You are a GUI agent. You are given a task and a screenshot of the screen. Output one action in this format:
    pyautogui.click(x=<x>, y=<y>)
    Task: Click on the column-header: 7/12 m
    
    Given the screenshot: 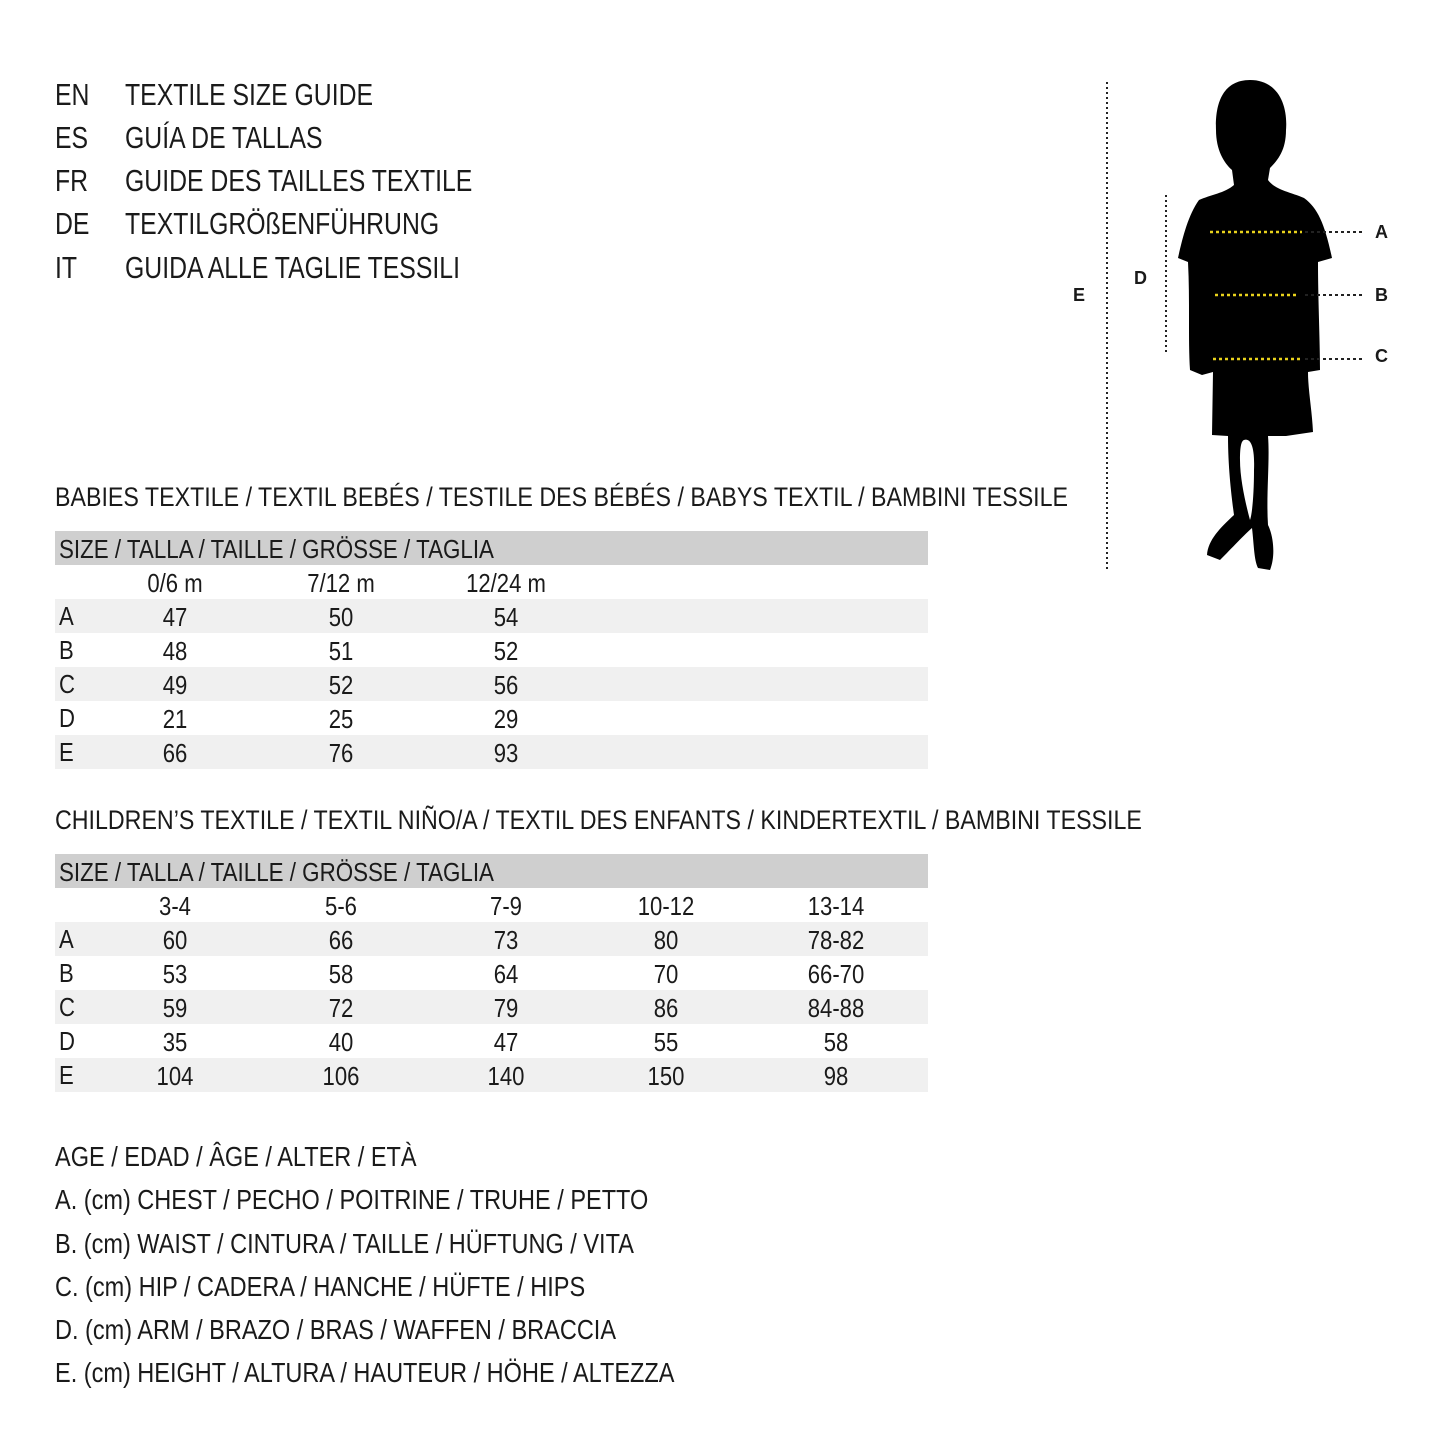 What is the action you would take?
    pyautogui.click(x=341, y=583)
    